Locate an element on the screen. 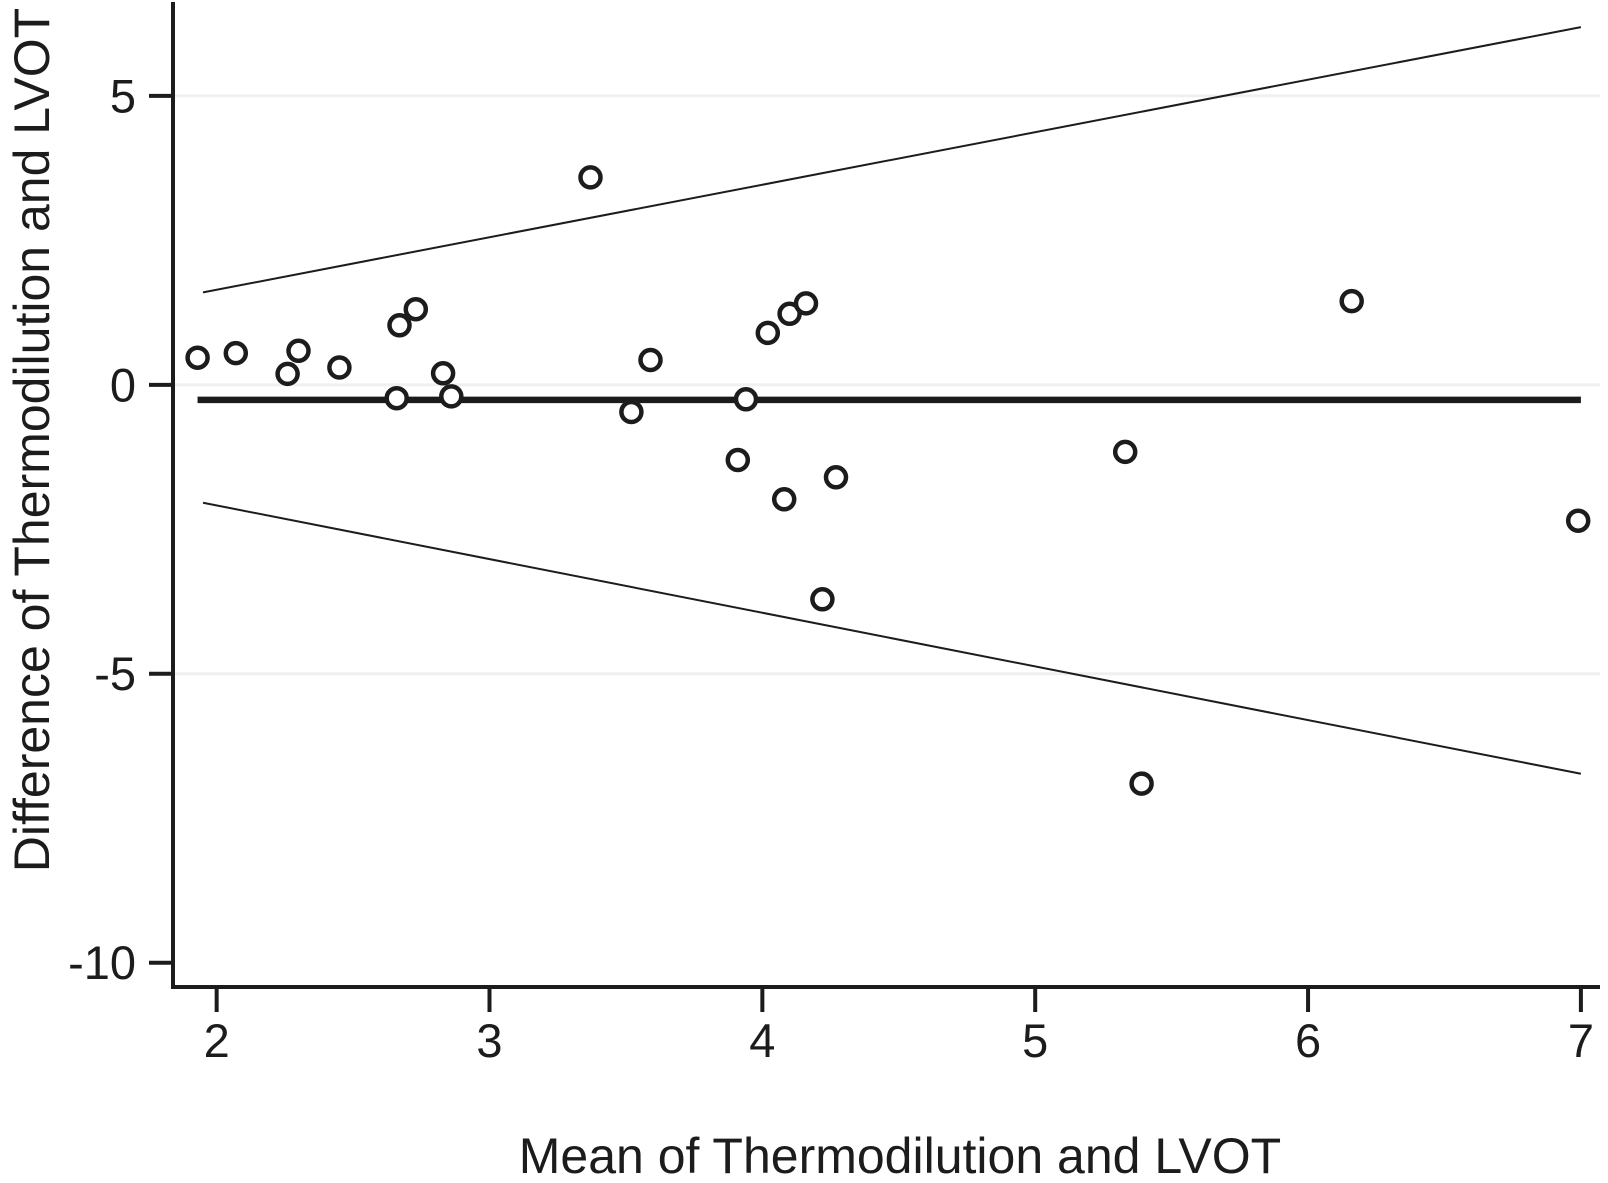 The width and height of the screenshot is (1608, 1183). x-tick-label: 5 is located at coordinates (1035, 1040).